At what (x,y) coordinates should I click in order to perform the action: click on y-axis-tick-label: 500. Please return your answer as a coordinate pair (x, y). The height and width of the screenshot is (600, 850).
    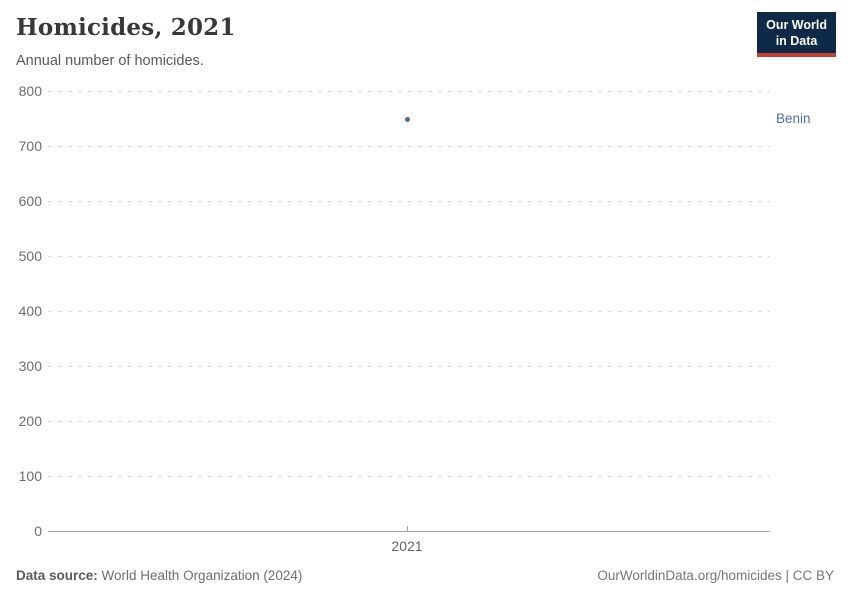
    Looking at the image, I should click on (30, 256).